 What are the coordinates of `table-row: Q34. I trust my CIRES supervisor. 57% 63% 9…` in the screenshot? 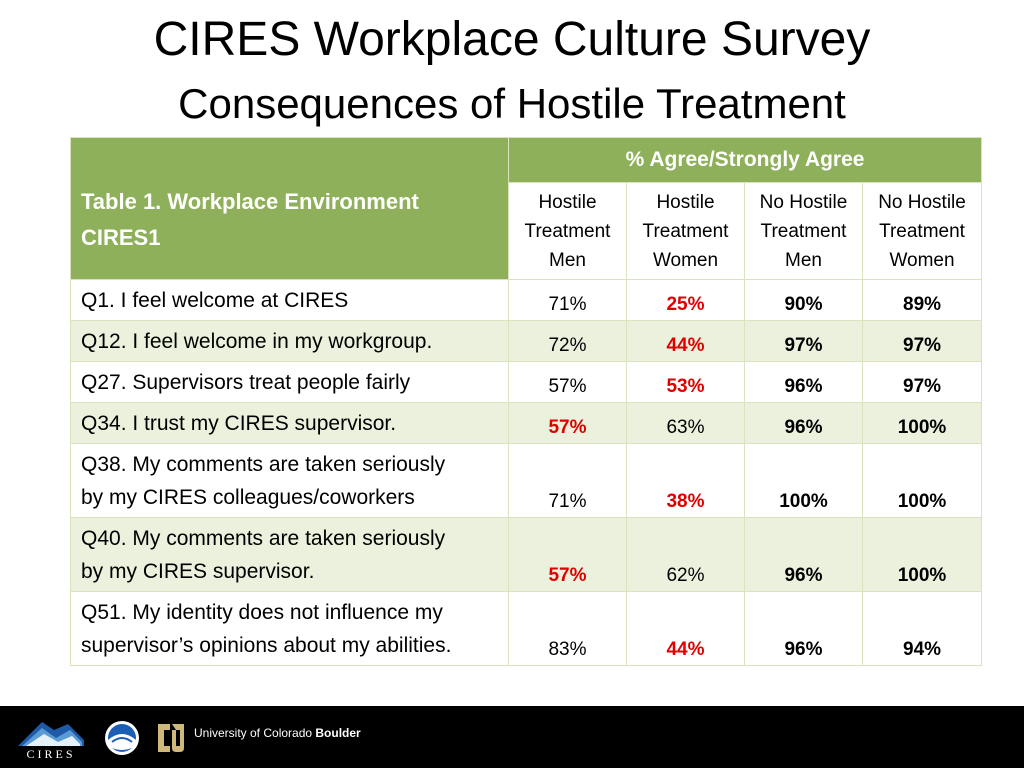 It's located at (526, 423).